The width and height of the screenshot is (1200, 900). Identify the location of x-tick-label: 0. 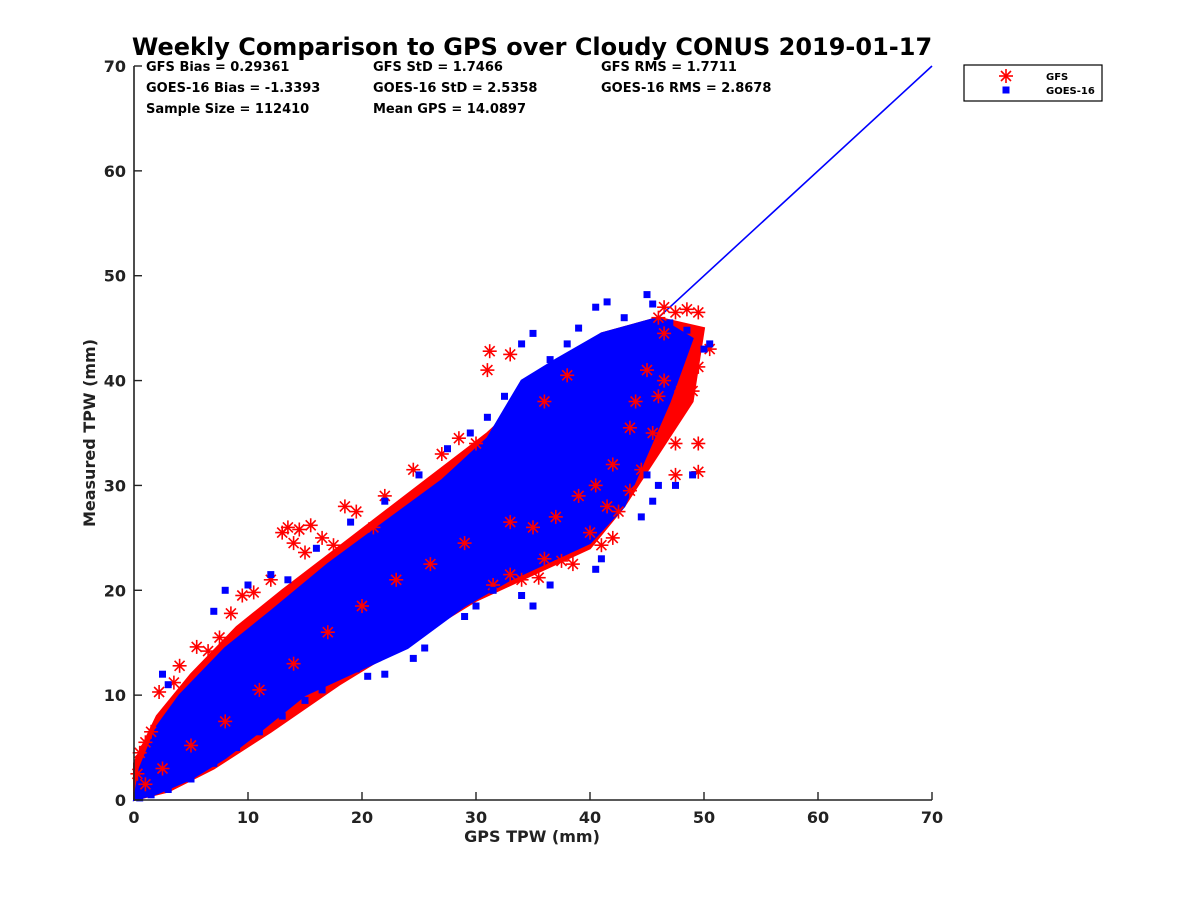
(133, 817).